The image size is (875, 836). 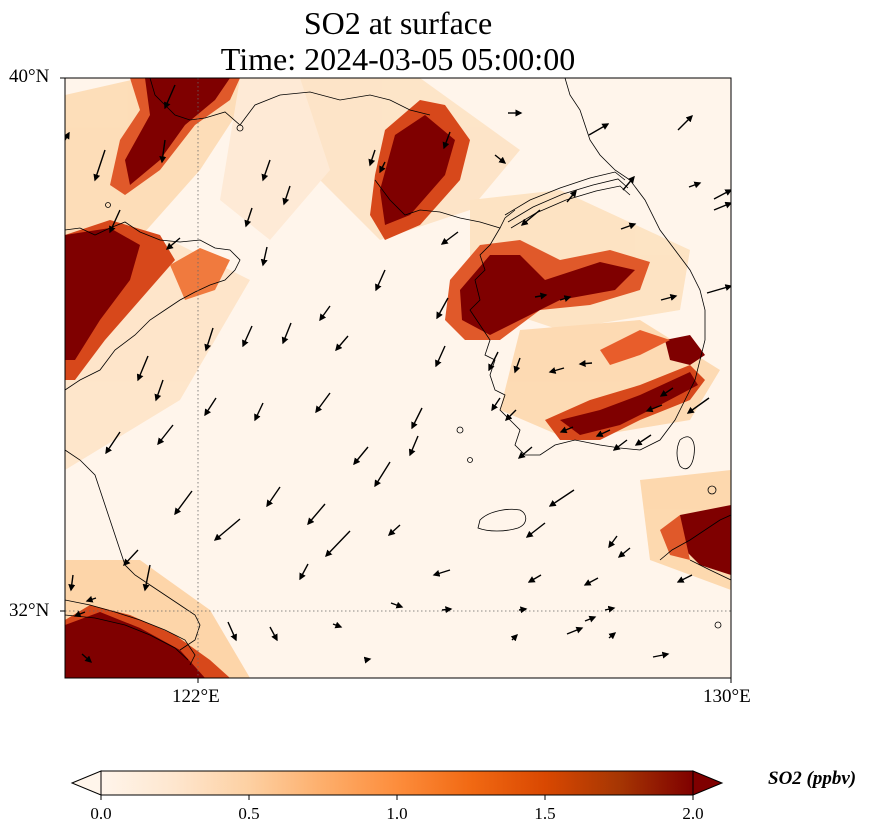 I want to click on colorbar-max-extend, so click(x=708, y=783).